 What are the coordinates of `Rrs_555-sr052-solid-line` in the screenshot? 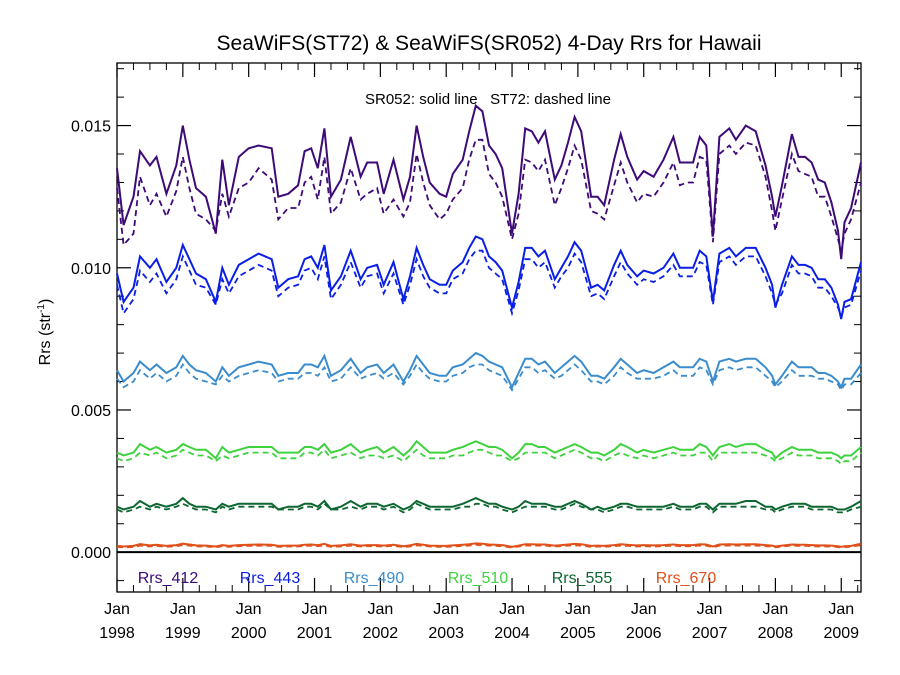 It's located at (489, 503).